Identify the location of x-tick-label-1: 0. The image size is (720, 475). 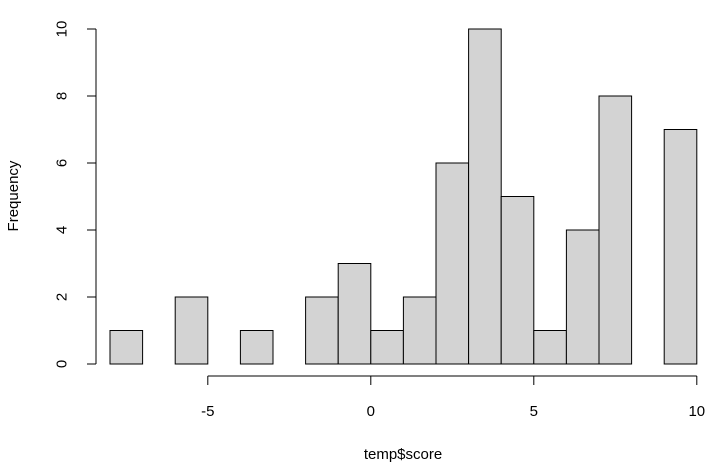
(371, 411).